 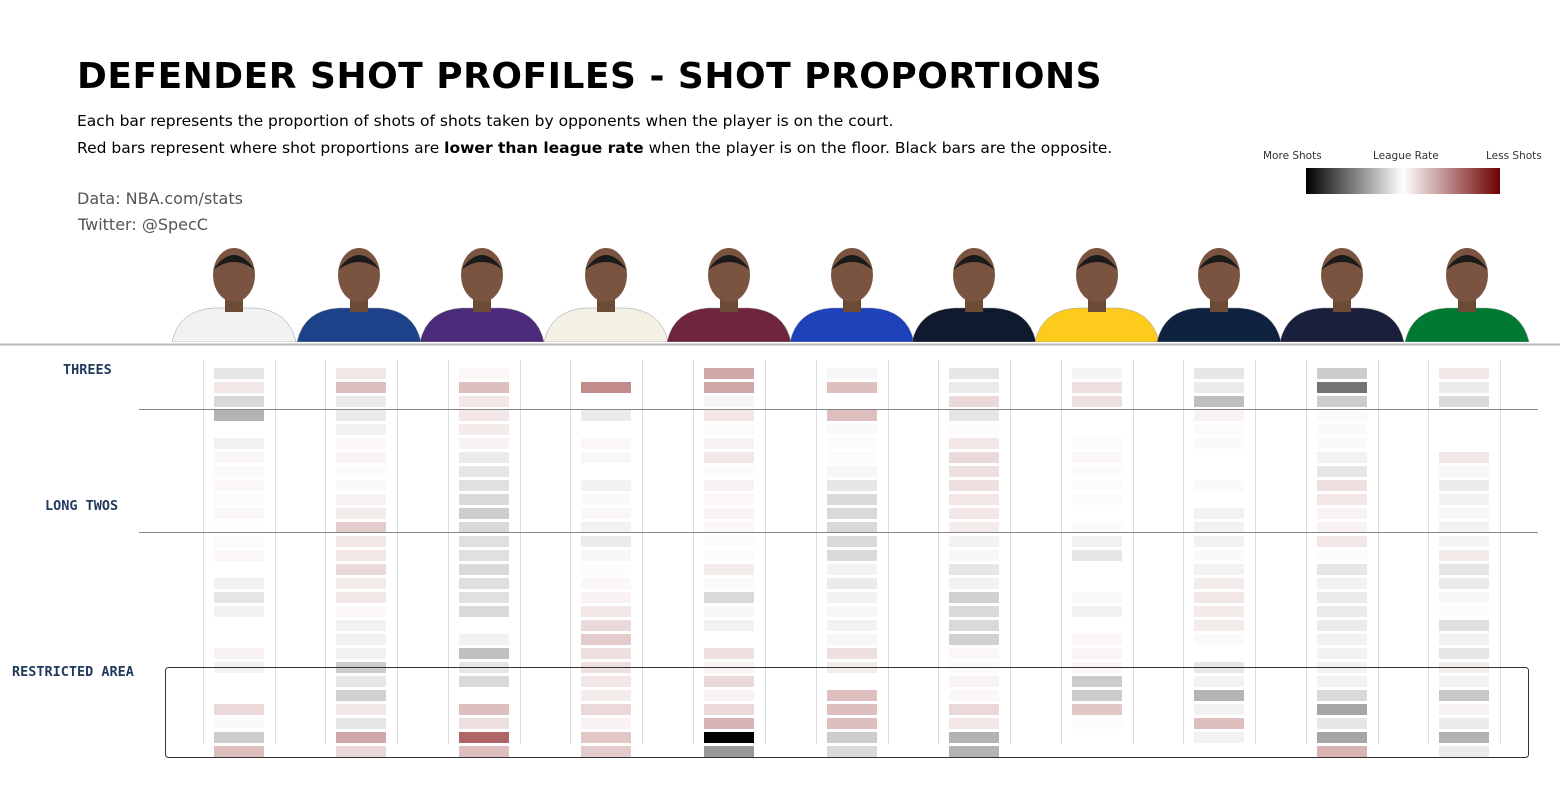 What do you see at coordinates (544, 148) in the screenshot?
I see `subtitle-line-2-bold: lower than league rate` at bounding box center [544, 148].